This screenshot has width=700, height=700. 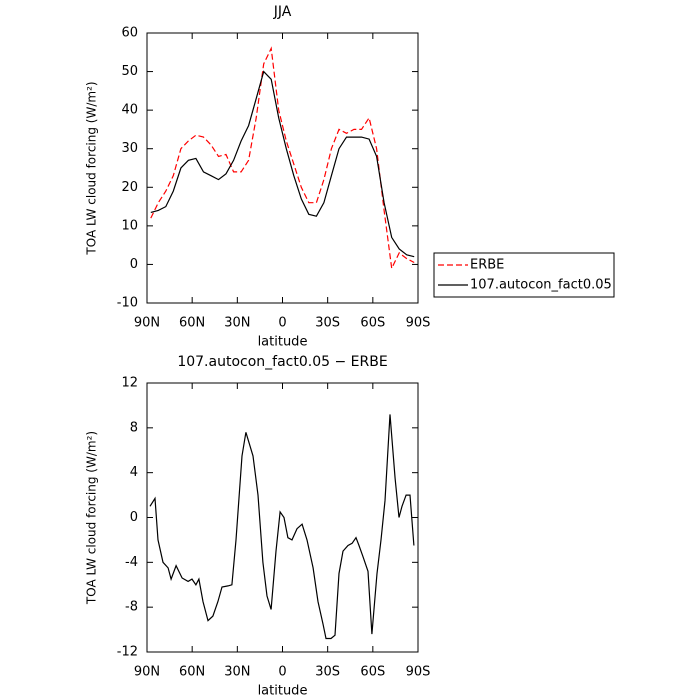 What do you see at coordinates (129, 33) in the screenshot?
I see `y-tick-label: 60` at bounding box center [129, 33].